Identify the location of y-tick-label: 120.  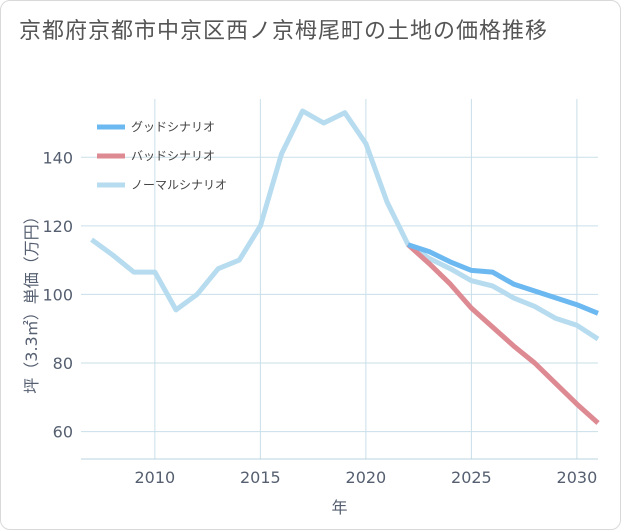
(57, 226).